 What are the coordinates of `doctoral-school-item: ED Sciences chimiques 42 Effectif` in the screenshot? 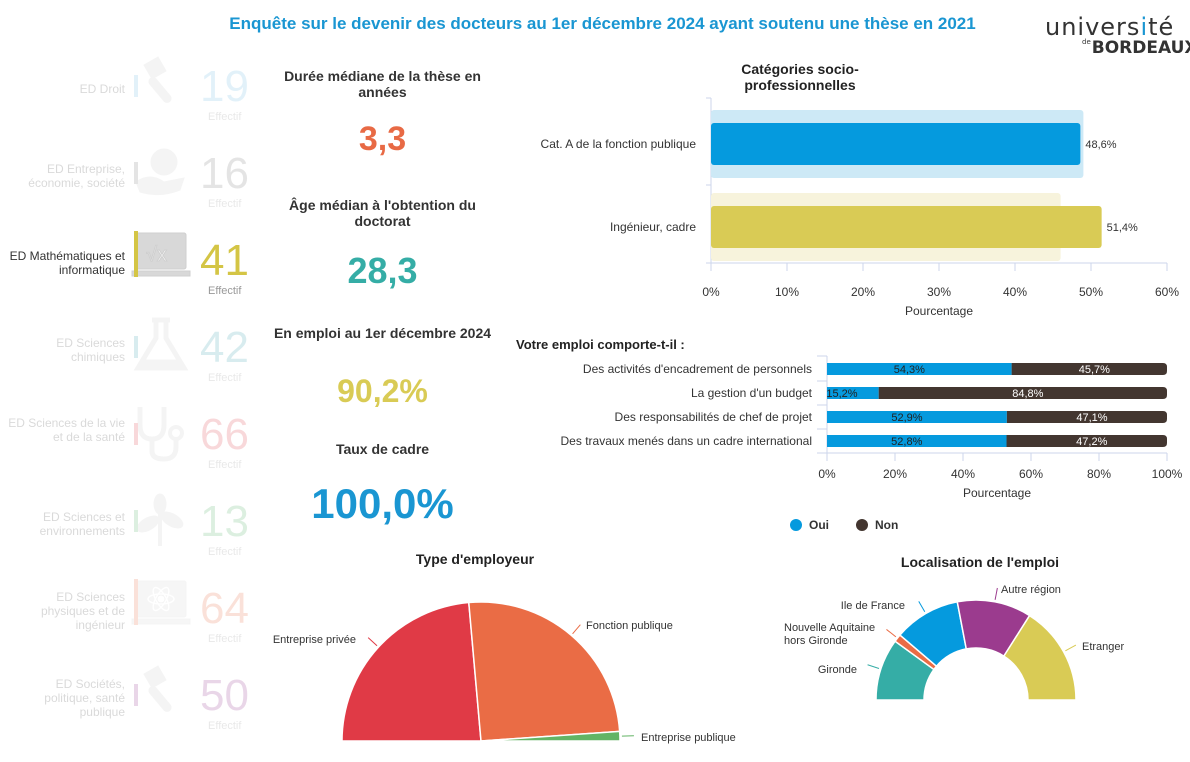 It's located at (132, 356).